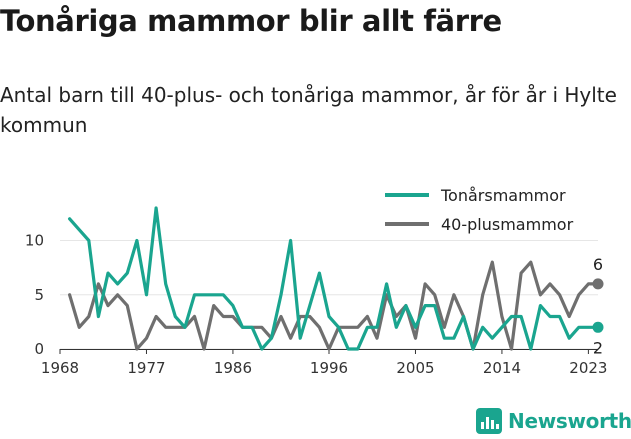 Image resolution: width=631 pixels, height=439 pixels. What do you see at coordinates (233, 368) in the screenshot?
I see `x-tick-label: 1986` at bounding box center [233, 368].